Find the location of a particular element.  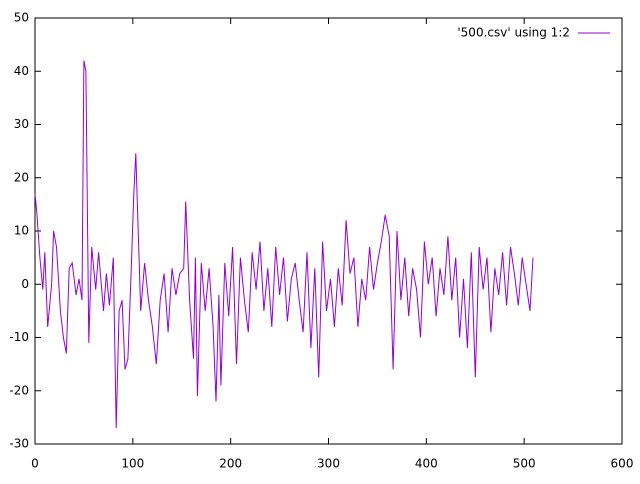

legend-label: '500.csv' using 1:2 is located at coordinates (513, 33).